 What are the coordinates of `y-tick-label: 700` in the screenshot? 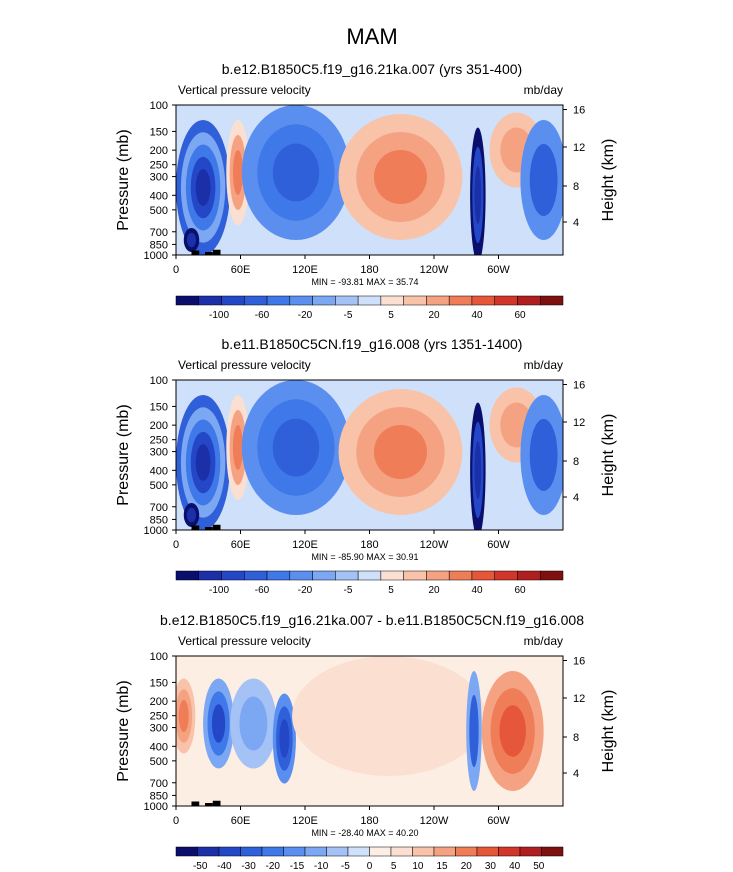 It's located at (159, 508).